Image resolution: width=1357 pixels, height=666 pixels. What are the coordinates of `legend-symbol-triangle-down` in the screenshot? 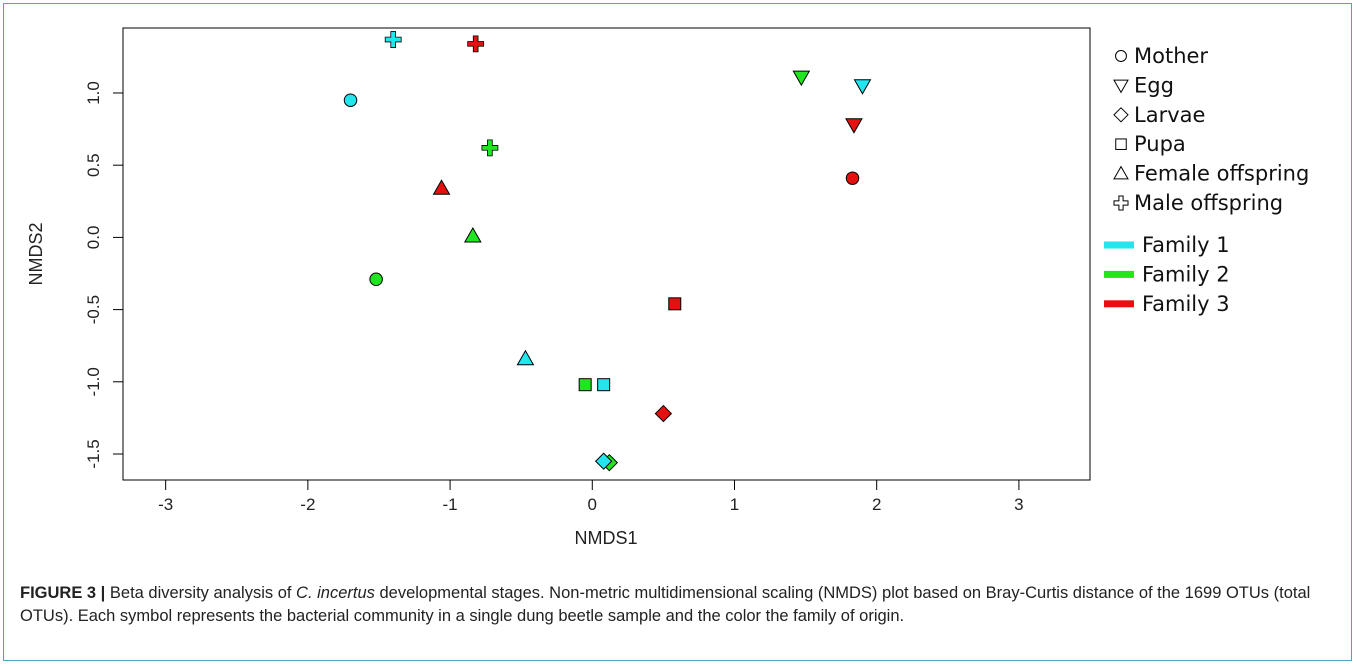 It's located at (1121, 86).